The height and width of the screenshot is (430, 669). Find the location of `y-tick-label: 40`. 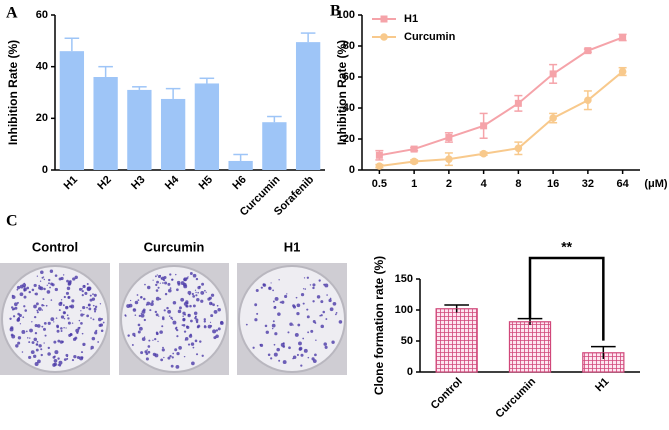

y-tick-label: 40 is located at coordinates (349, 108).